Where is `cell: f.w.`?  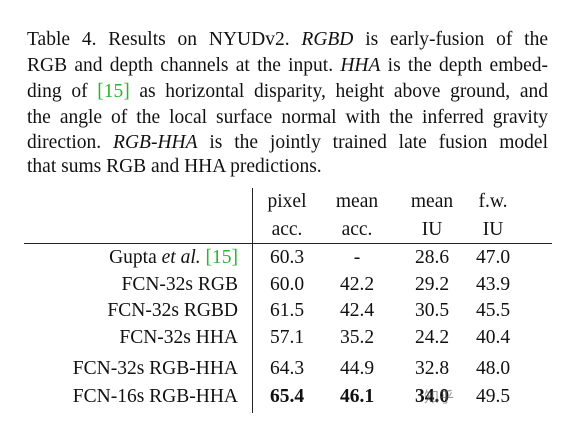
cell: f.w. is located at coordinates (493, 201).